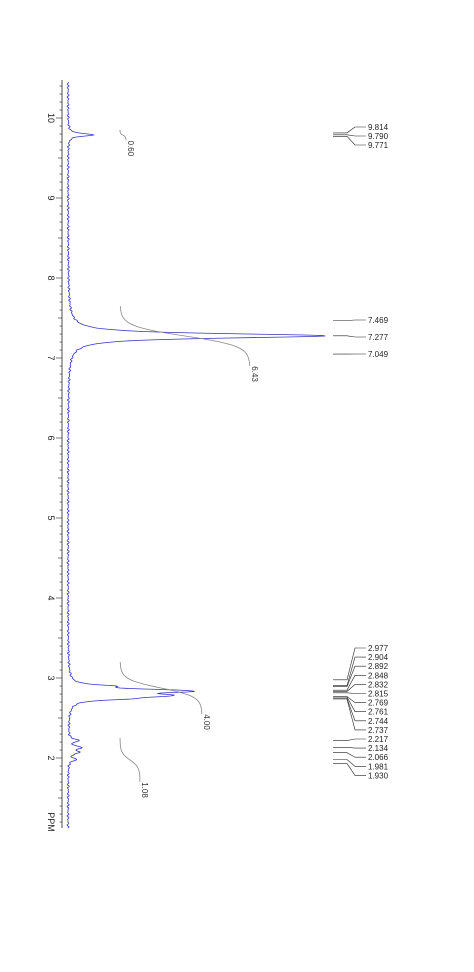 The image size is (474, 972). I want to click on integral-value-label: 0.60, so click(130, 149).